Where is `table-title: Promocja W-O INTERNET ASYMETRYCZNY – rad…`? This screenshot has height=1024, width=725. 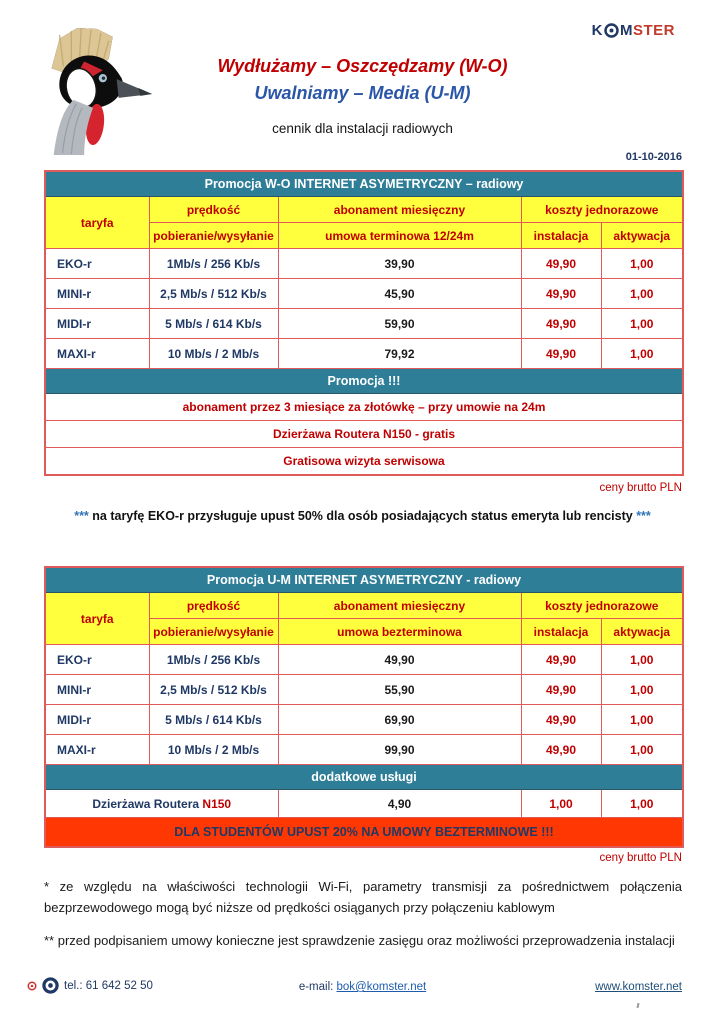 table-title: Promocja W-O INTERNET ASYMETRYCZNY – rad… is located at coordinates (364, 183).